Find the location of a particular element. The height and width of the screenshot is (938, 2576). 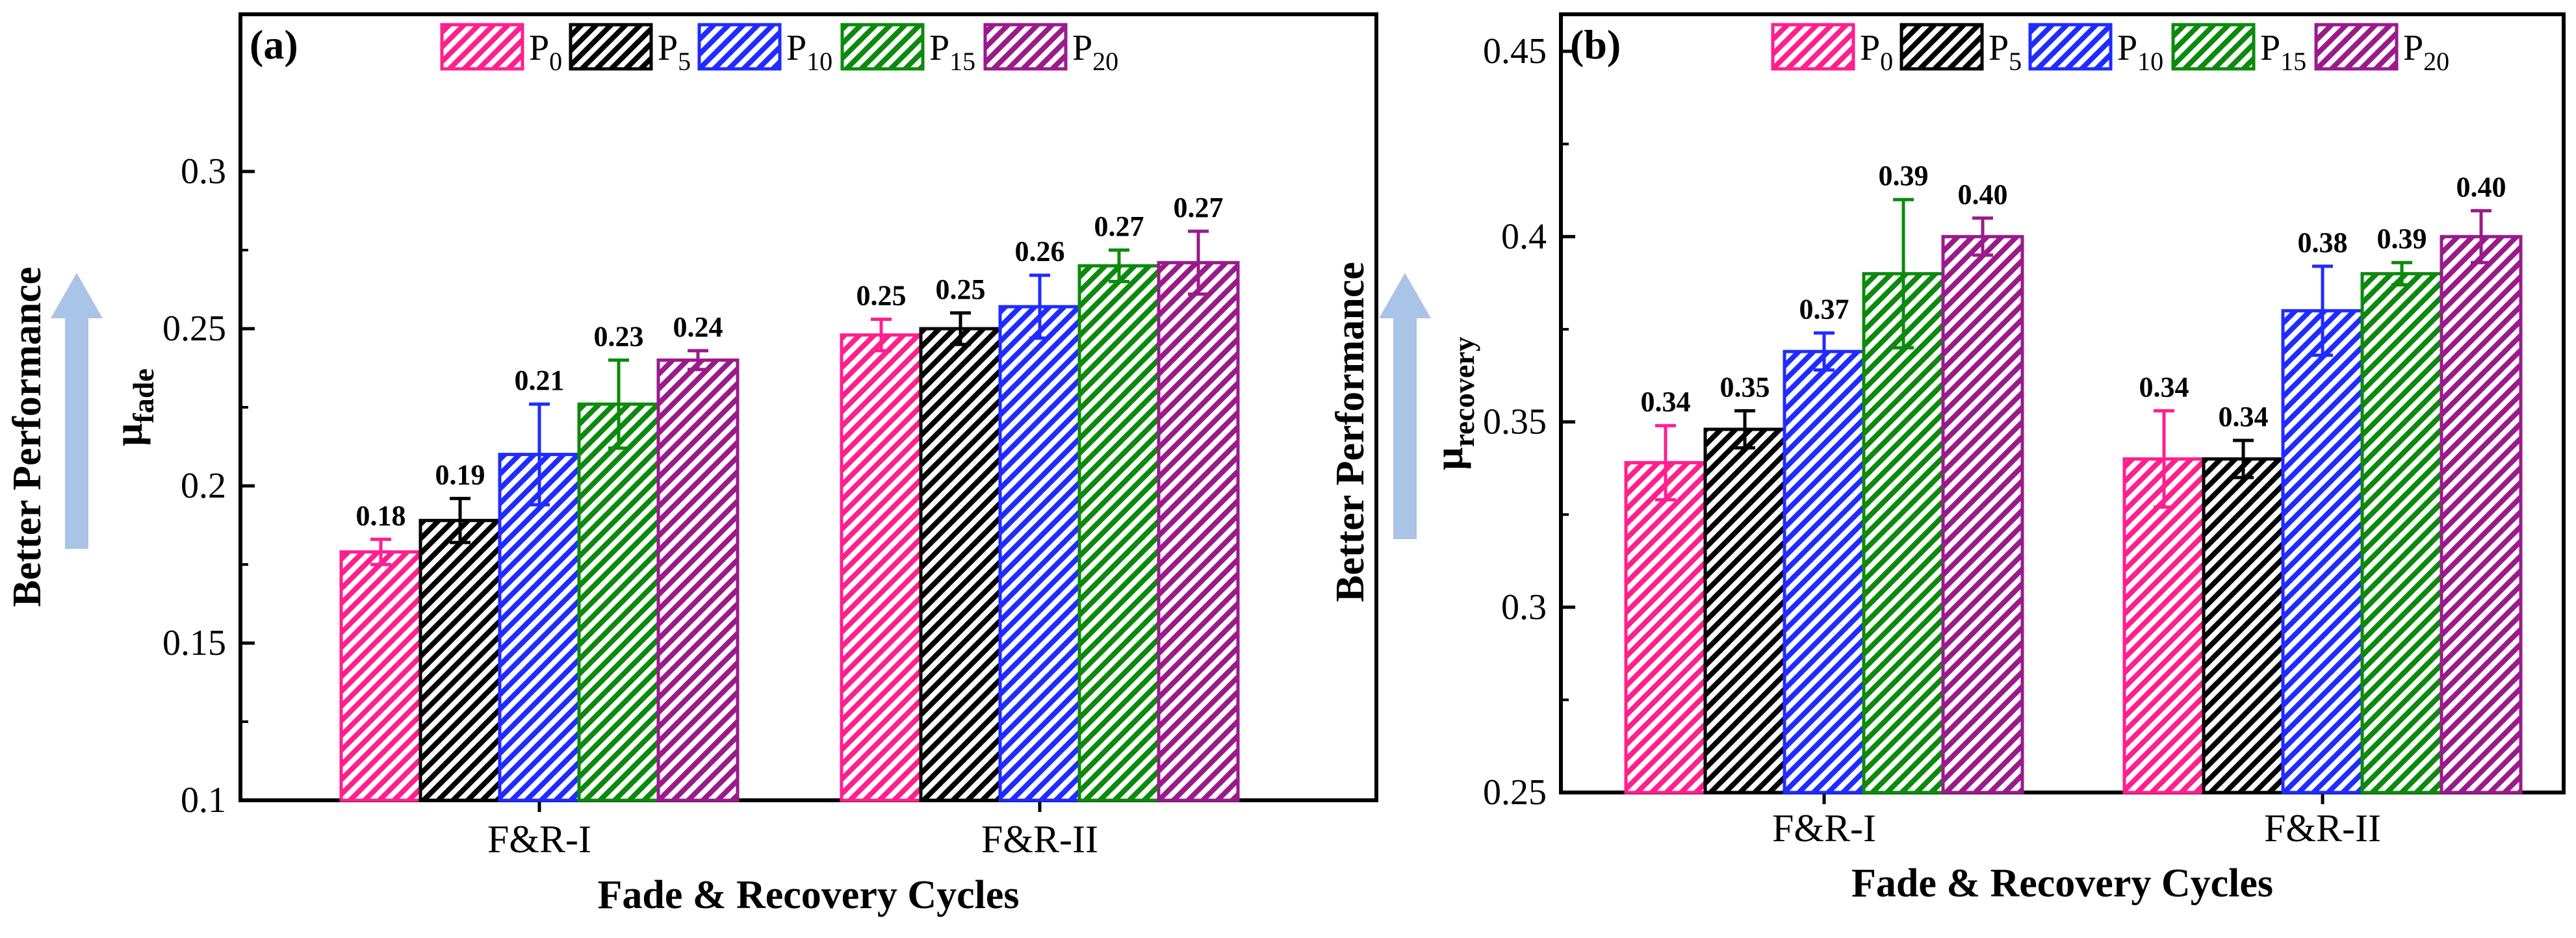

y-tick-label: 0.45 is located at coordinates (1515, 51).